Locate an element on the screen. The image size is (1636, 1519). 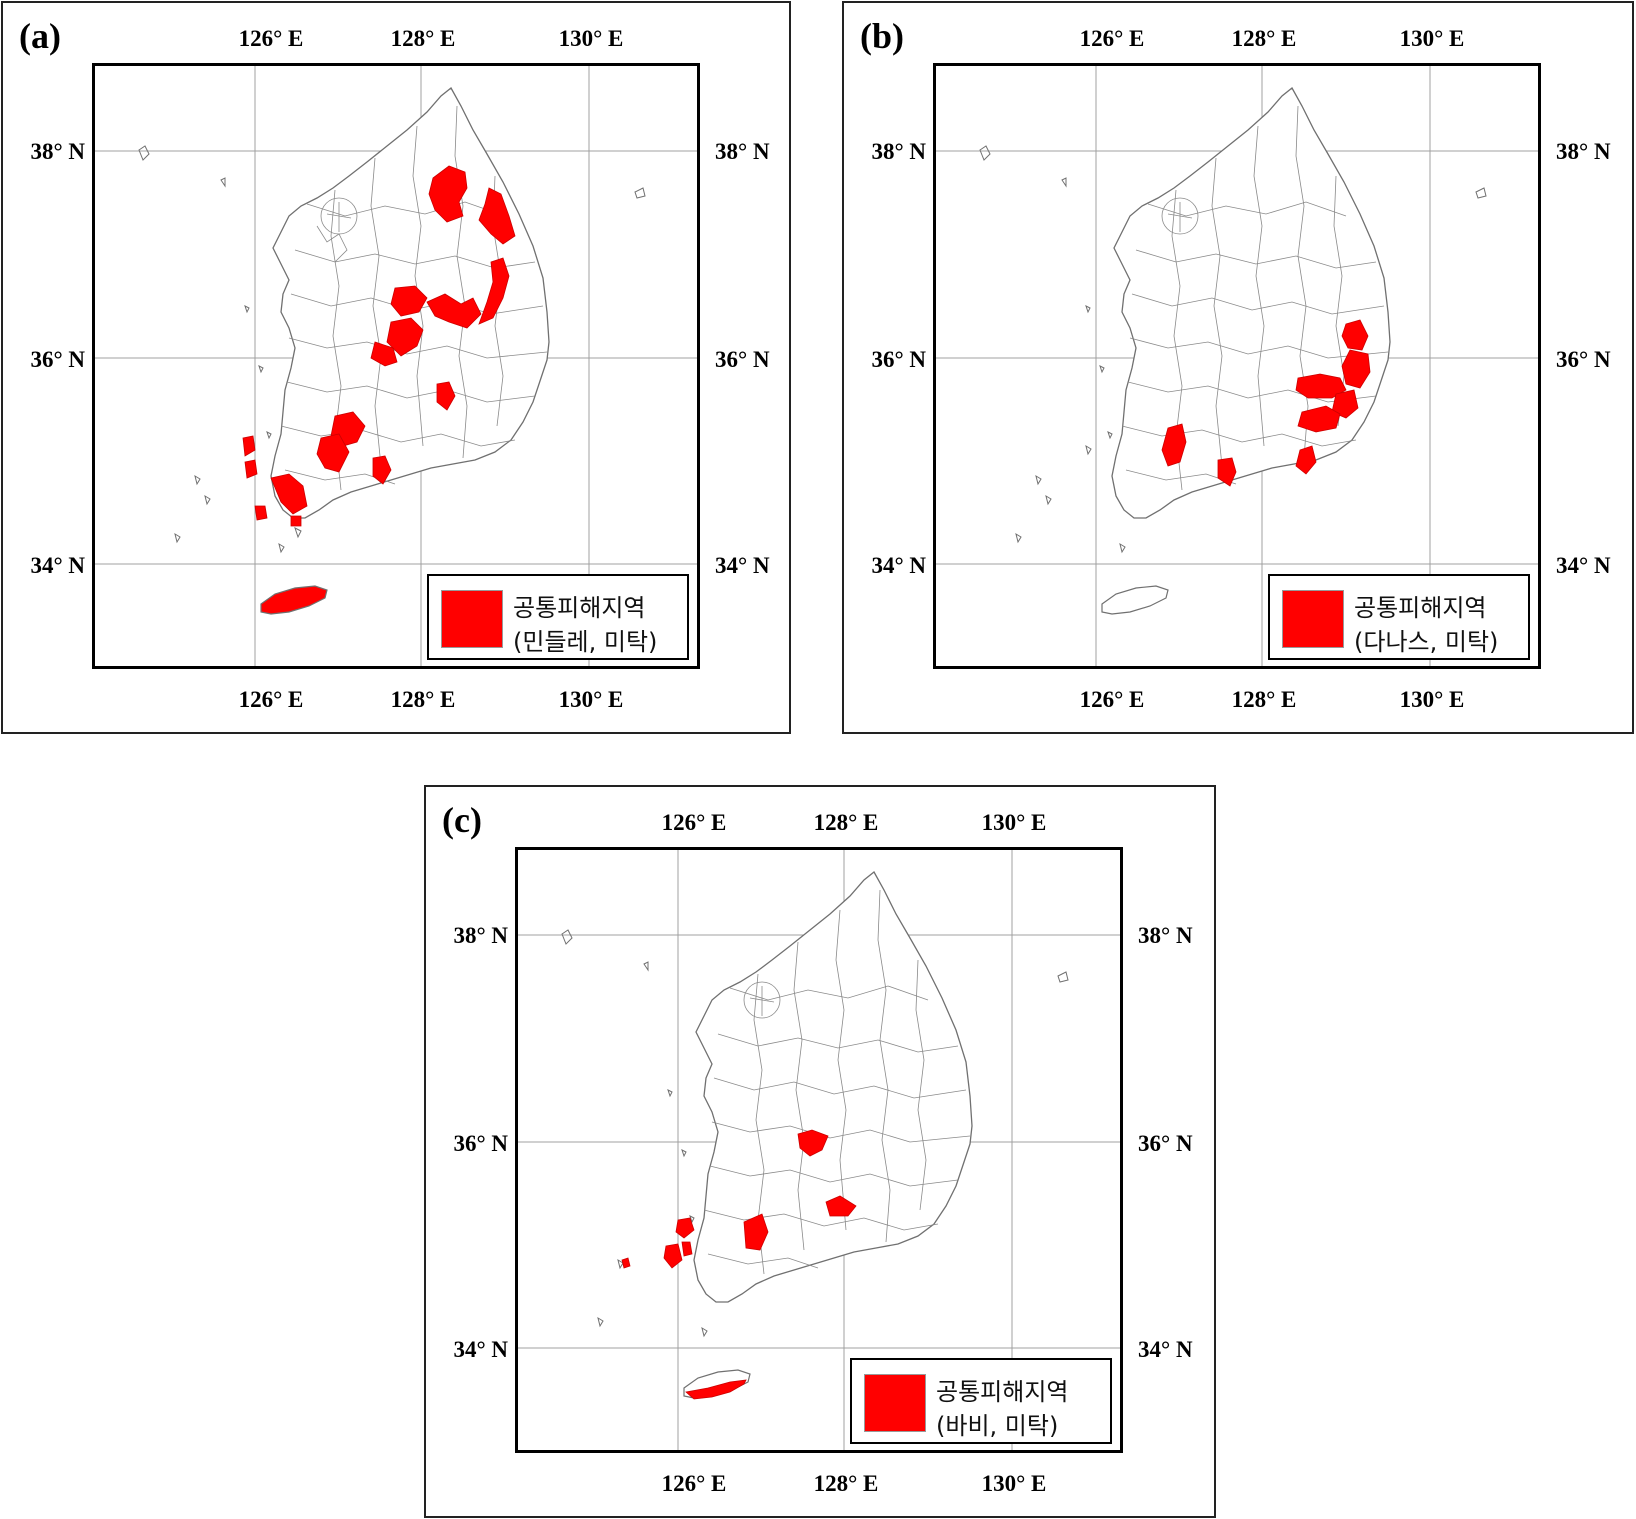
legend-subtitle: (다나스, 미탁) is located at coordinates (1426, 642).